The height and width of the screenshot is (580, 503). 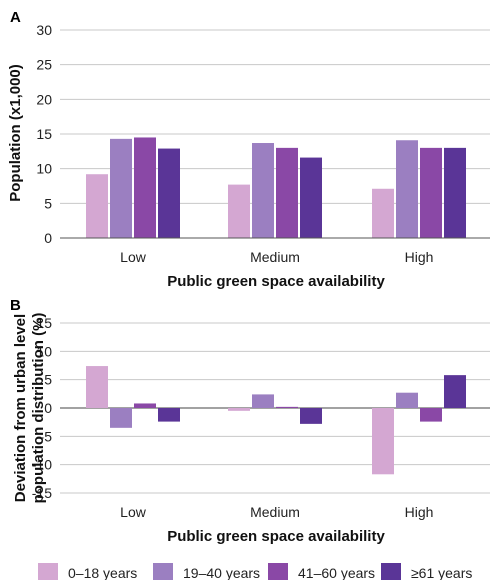 What do you see at coordinates (15, 305) in the screenshot?
I see `panel-b-label: B` at bounding box center [15, 305].